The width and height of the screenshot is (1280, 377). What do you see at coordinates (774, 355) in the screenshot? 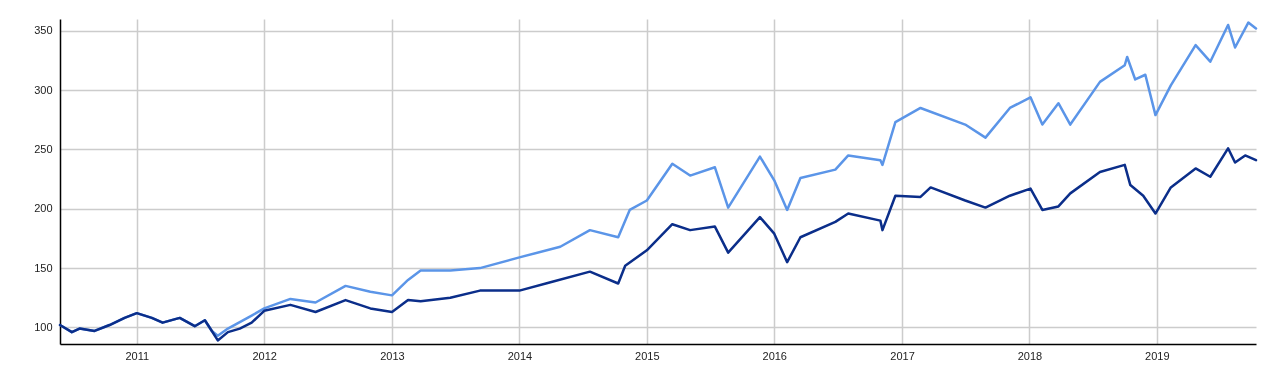
I see `x-tick-label: 2016` at bounding box center [774, 355].